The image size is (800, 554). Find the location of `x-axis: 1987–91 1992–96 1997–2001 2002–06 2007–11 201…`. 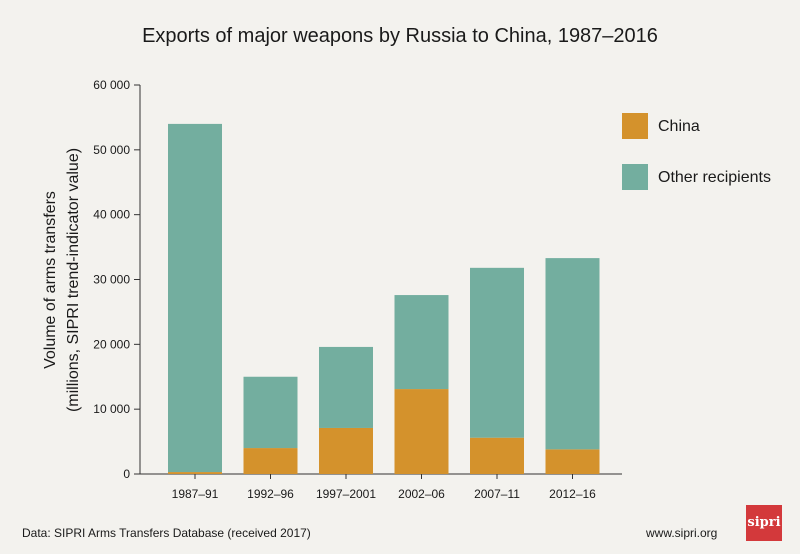

x-axis: 1987–91 1992–96 1997–2001 2002–06 2007–11 201… is located at coordinates (381, 487).